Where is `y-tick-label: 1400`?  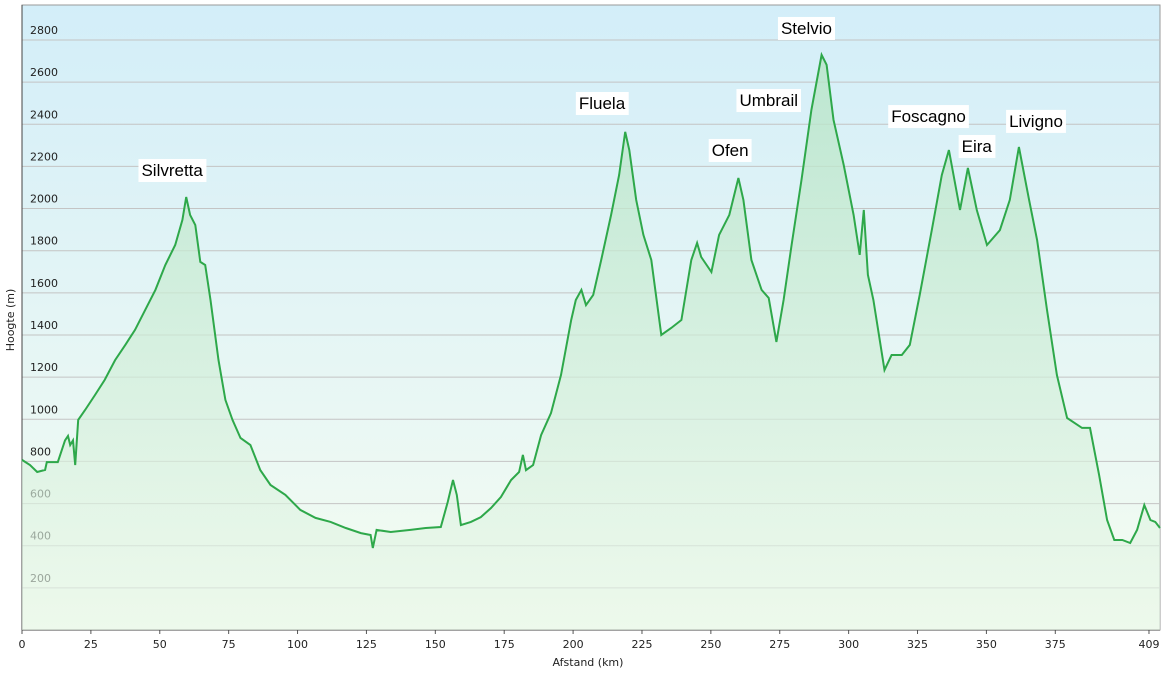
y-tick-label: 1400 is located at coordinates (44, 325).